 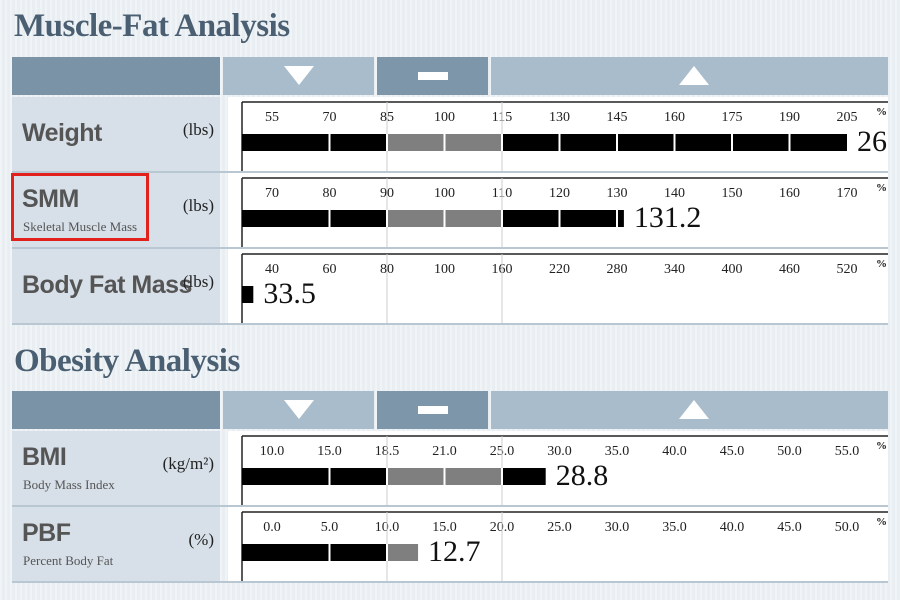 I want to click on tick-label: 60, so click(x=330, y=269).